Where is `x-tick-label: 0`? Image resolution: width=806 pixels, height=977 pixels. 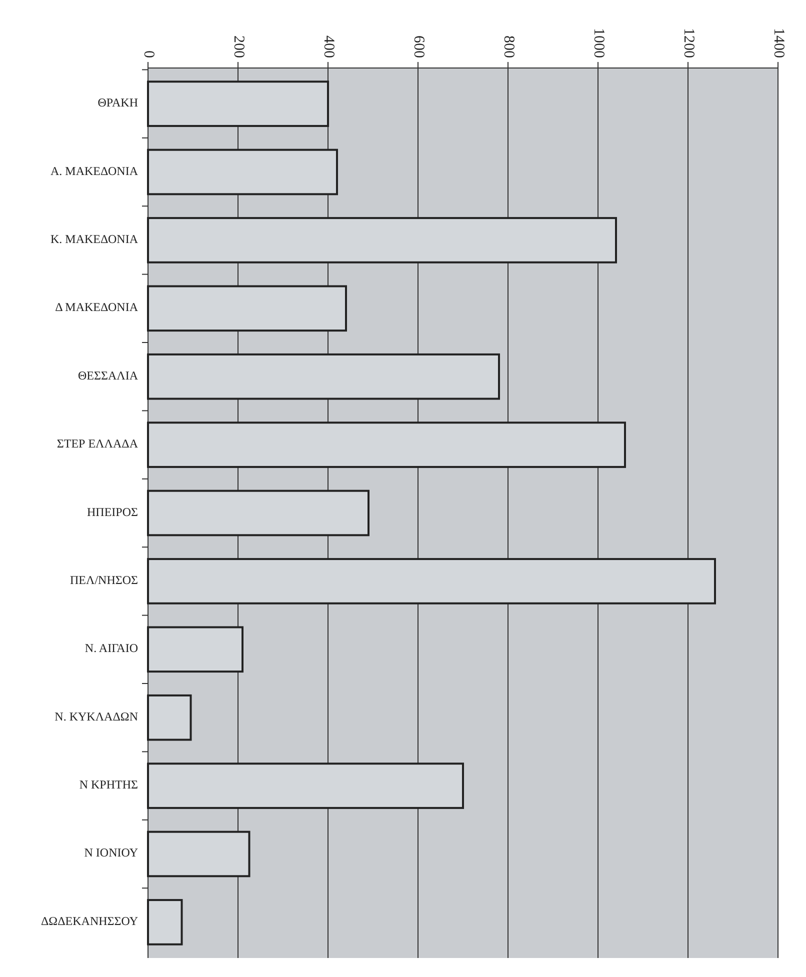
x-tick-label: 0 is located at coordinates (148, 54).